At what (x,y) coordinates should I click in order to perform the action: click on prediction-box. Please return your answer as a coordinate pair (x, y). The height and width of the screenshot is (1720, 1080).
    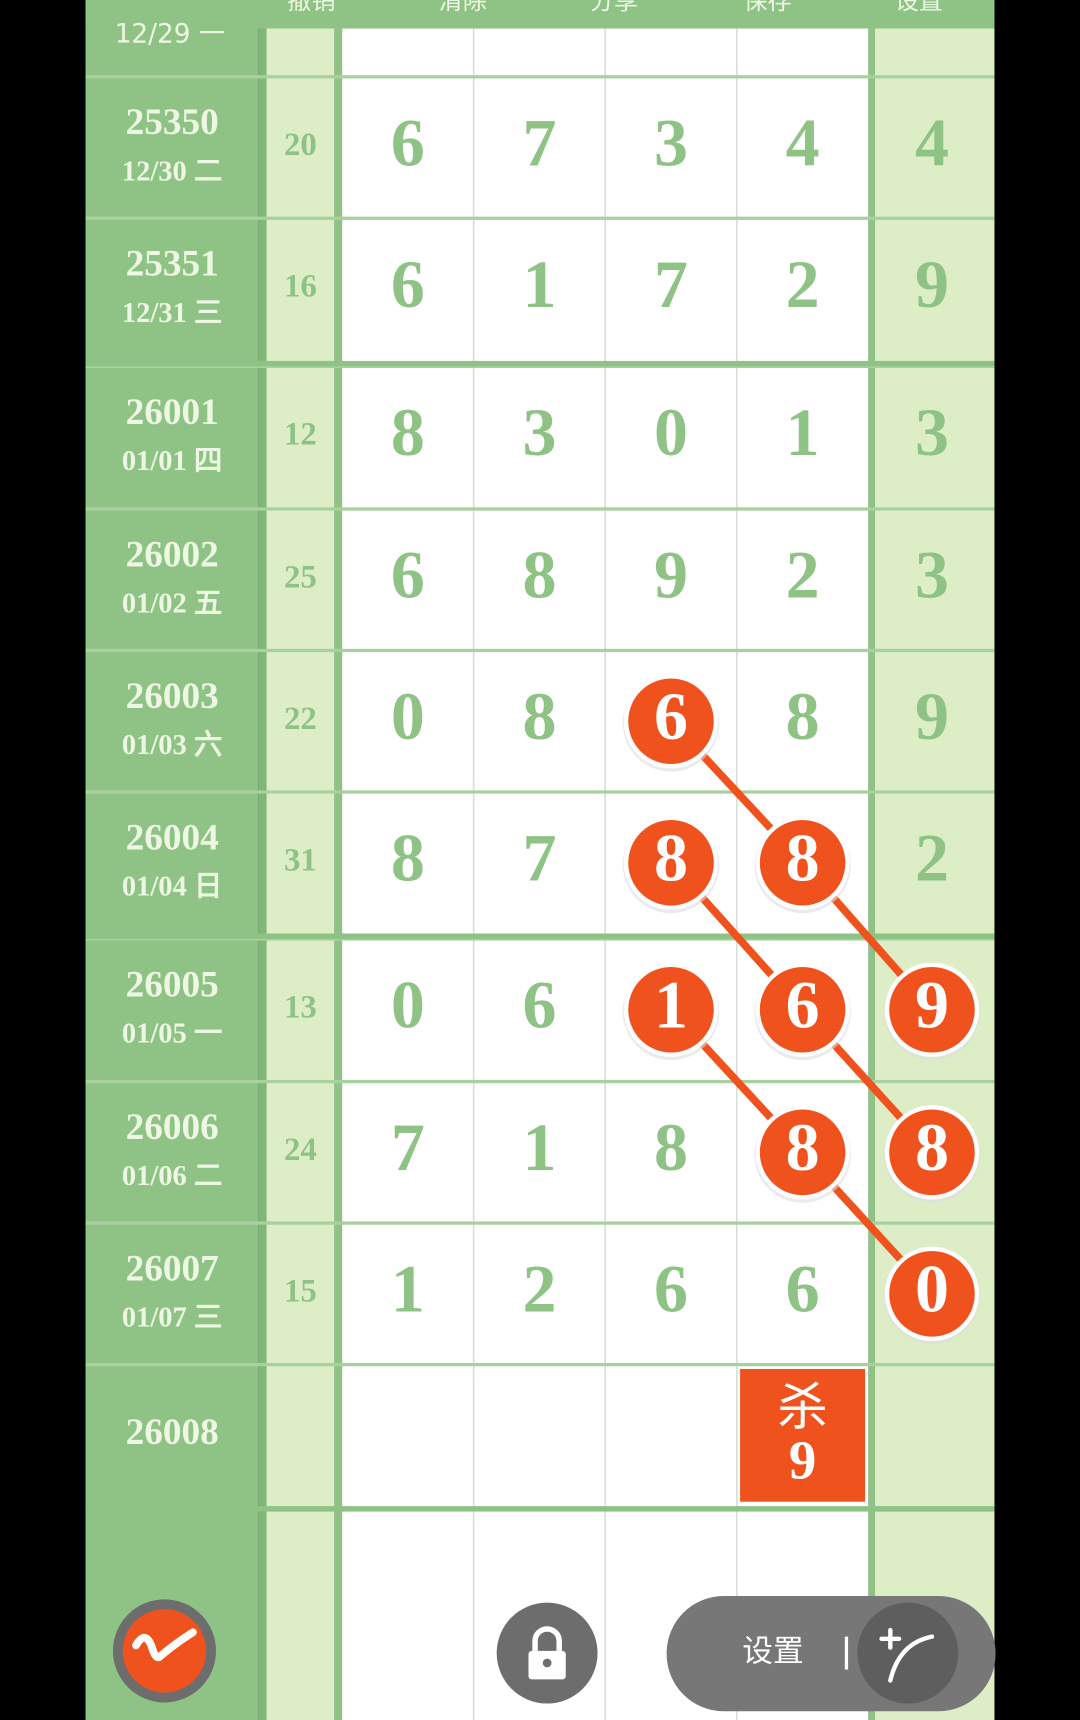
    Looking at the image, I should click on (803, 1435).